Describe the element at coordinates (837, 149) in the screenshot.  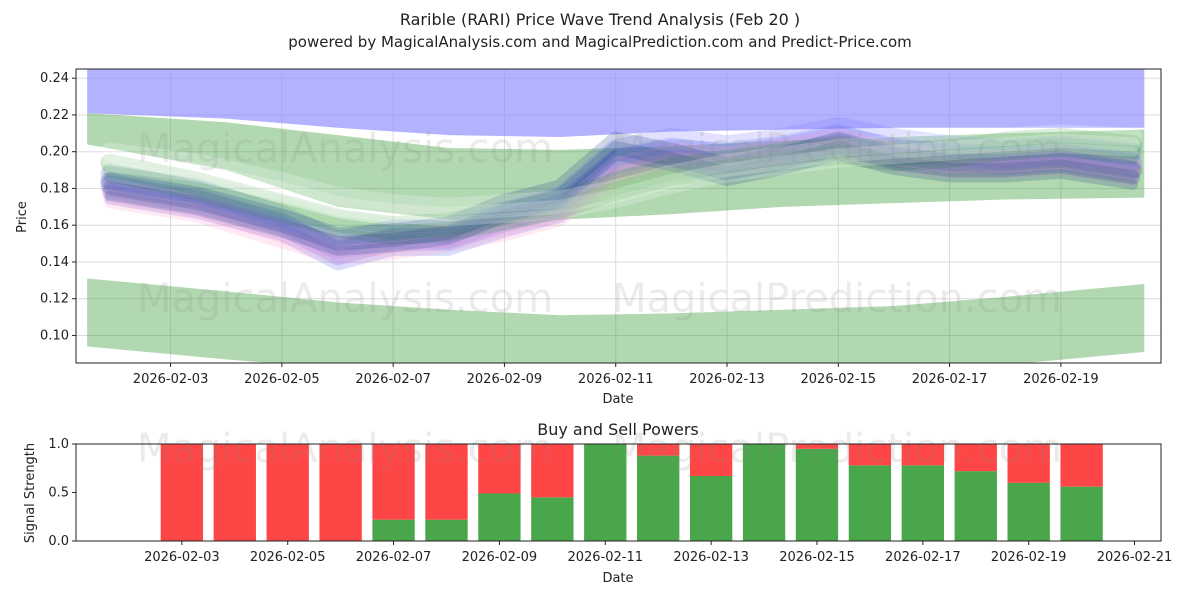
I see `watermark-2: MagicalPrediction.com` at that location.